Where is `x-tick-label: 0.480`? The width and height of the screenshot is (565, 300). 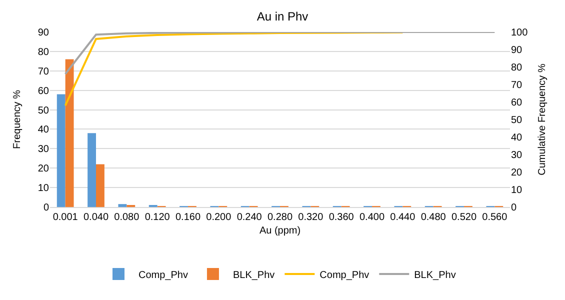 x-tick-label: 0.480 is located at coordinates (433, 217).